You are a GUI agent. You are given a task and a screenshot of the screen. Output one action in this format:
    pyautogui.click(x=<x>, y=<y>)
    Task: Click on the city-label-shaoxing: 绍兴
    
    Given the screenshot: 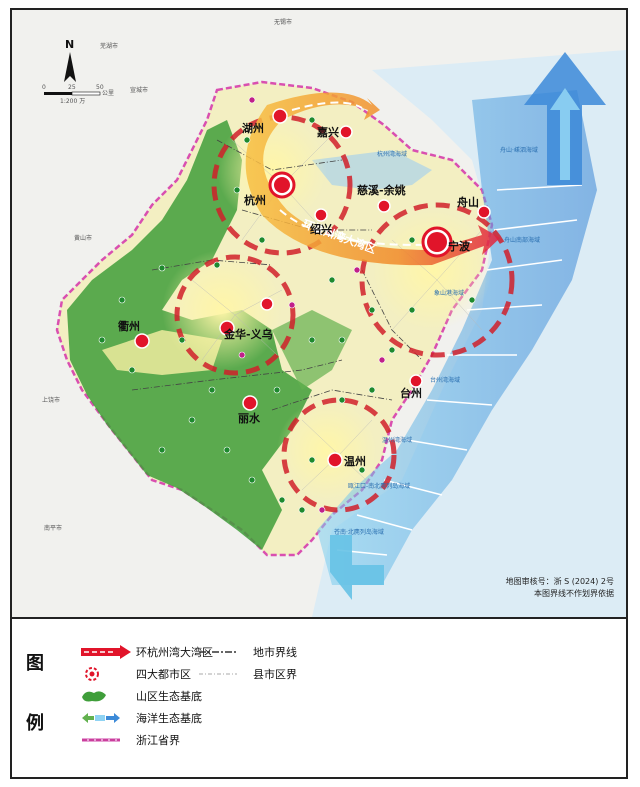 What is the action you would take?
    pyautogui.click(x=321, y=229)
    